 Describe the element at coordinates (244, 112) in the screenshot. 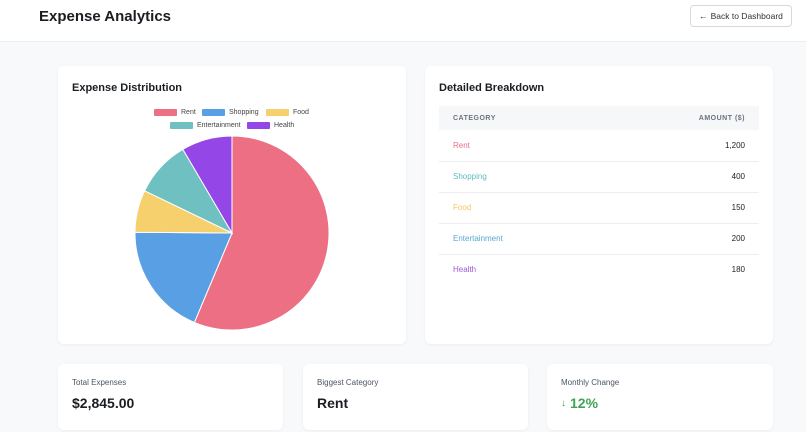

I see `legend-label: Shopping` at that location.